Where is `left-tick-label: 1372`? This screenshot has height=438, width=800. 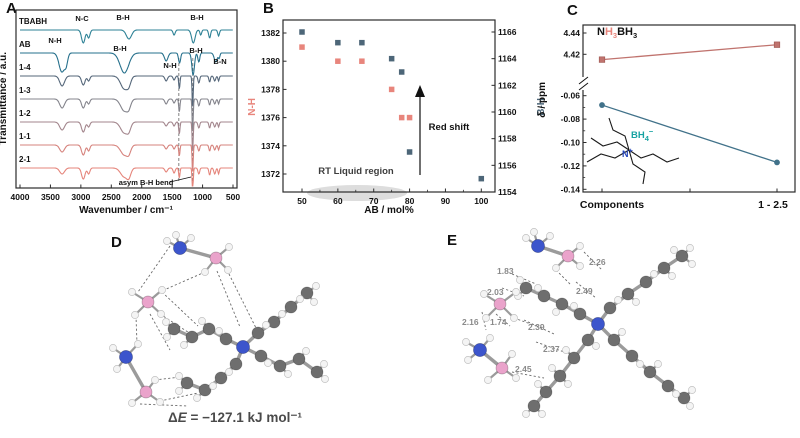
left-tick-label: 1372 is located at coordinates (270, 174).